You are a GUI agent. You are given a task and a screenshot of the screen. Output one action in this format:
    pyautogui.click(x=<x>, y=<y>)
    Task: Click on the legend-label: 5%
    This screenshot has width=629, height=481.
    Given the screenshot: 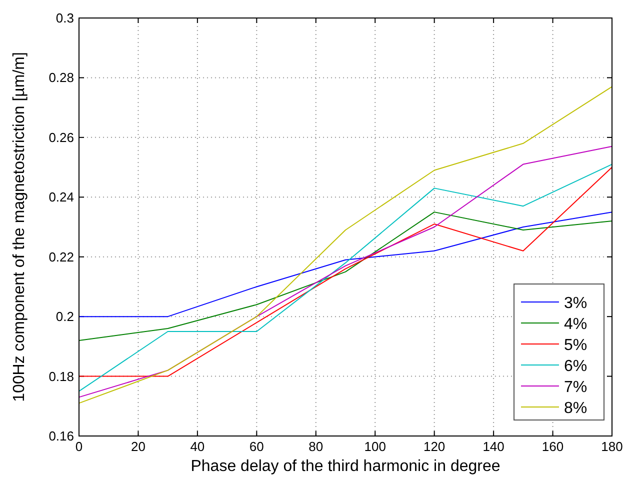 What is the action you would take?
    pyautogui.click(x=576, y=345)
    